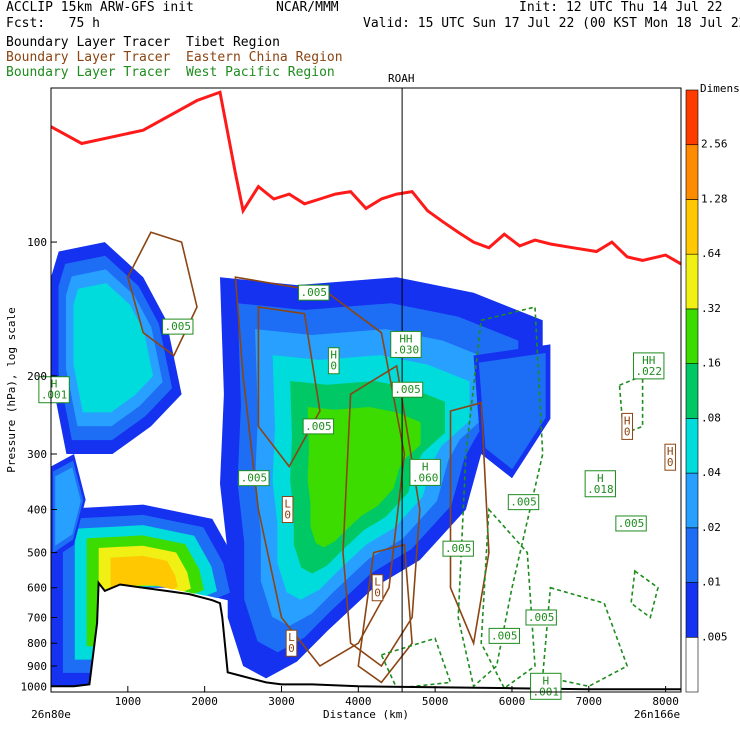  Describe the element at coordinates (714, 198) in the screenshot. I see `colorbar-label-8: 1.28` at that location.